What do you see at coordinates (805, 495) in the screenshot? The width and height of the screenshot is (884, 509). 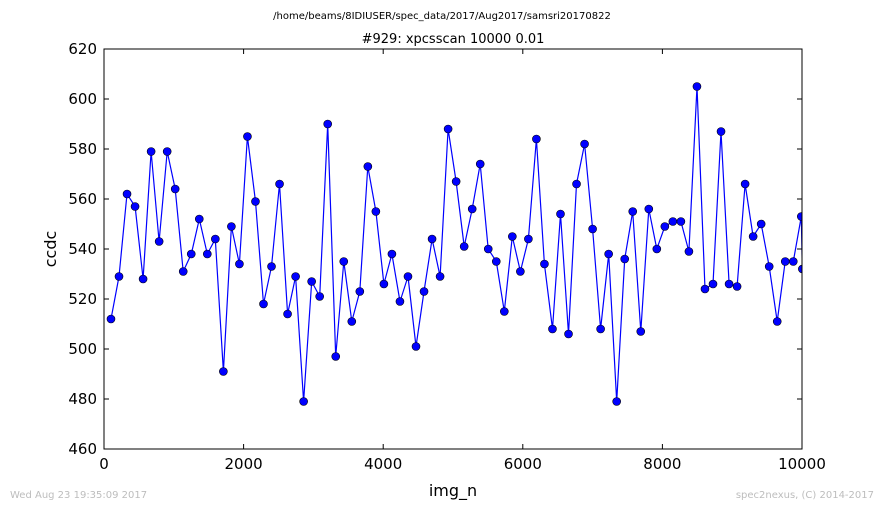 I see `footer-credit: spec2nexus, (C) 2014-2017` at bounding box center [805, 495].